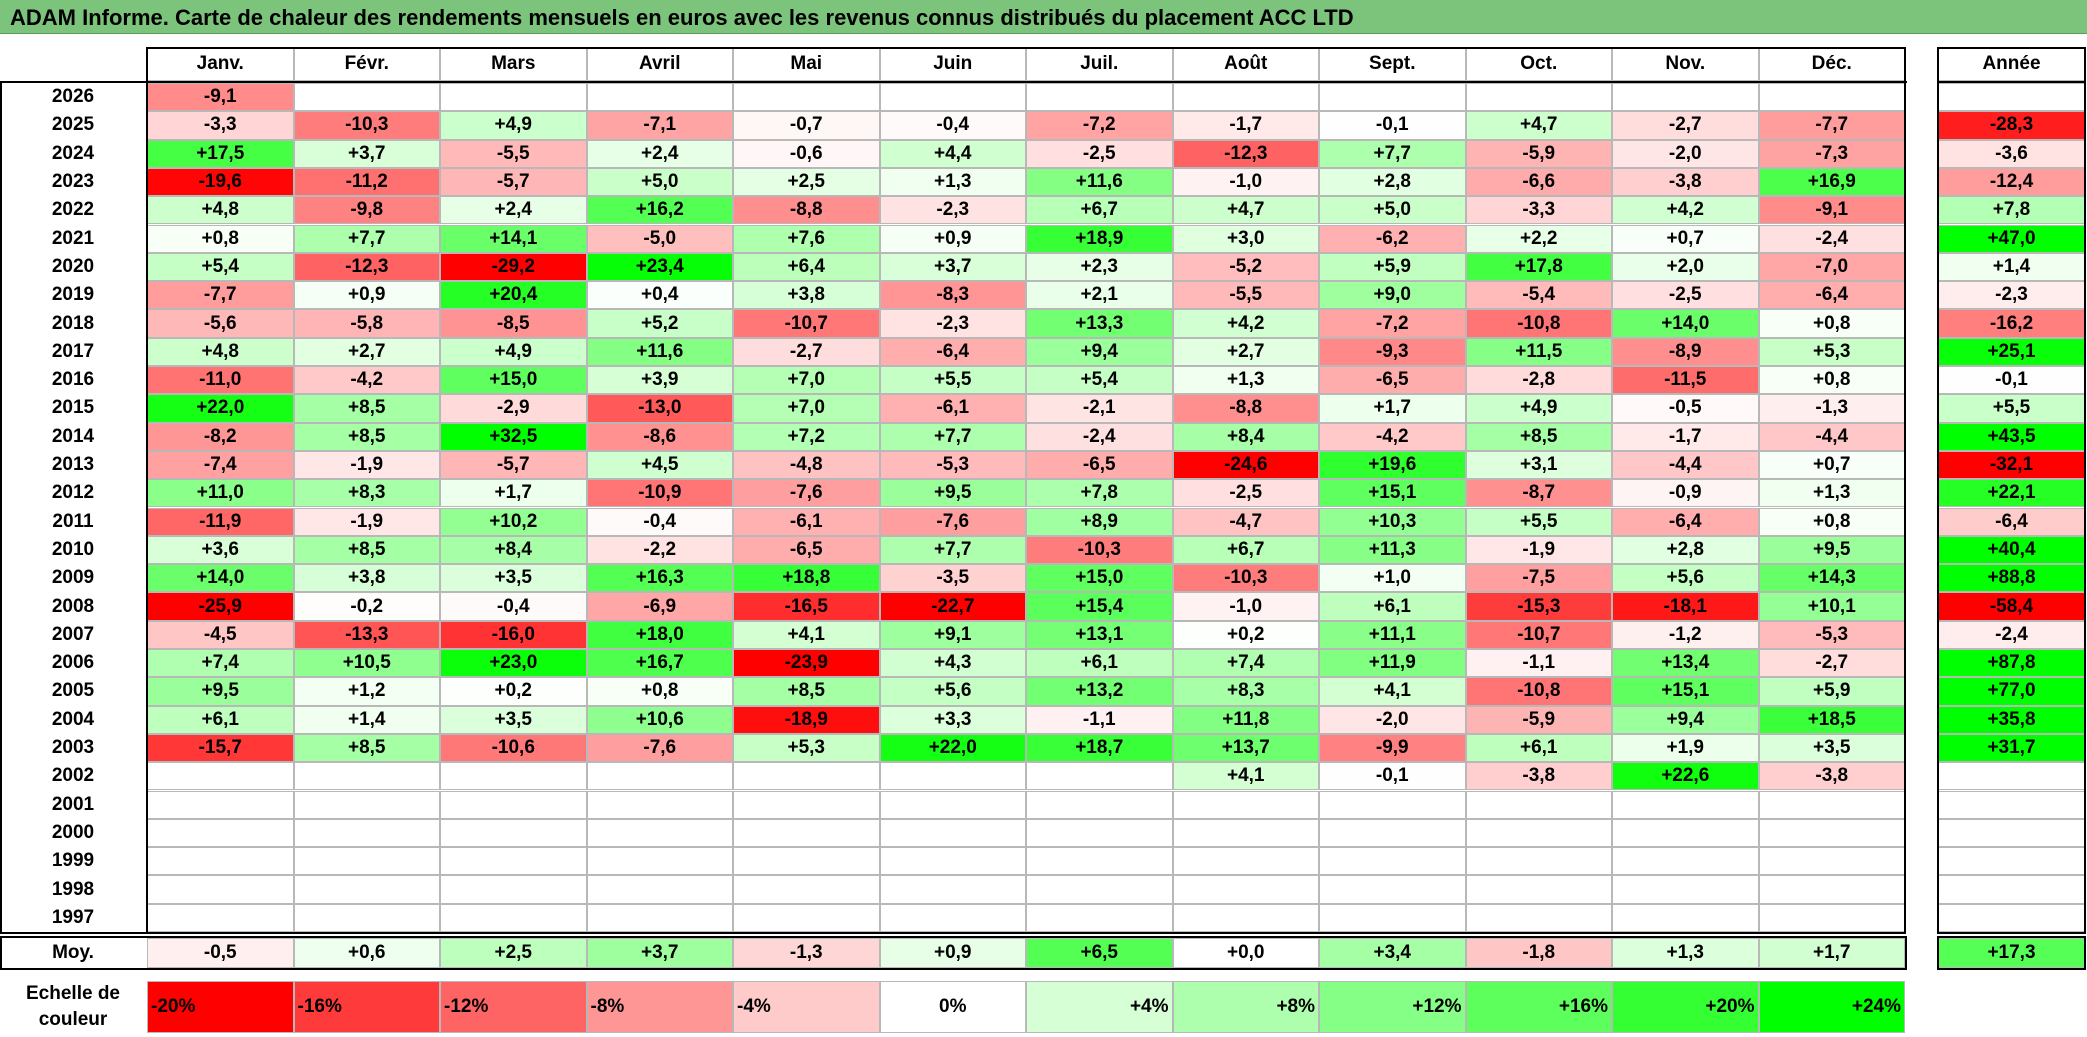  What do you see at coordinates (1538, 521) in the screenshot?
I see `heatmap-cell: +5,5` at bounding box center [1538, 521].